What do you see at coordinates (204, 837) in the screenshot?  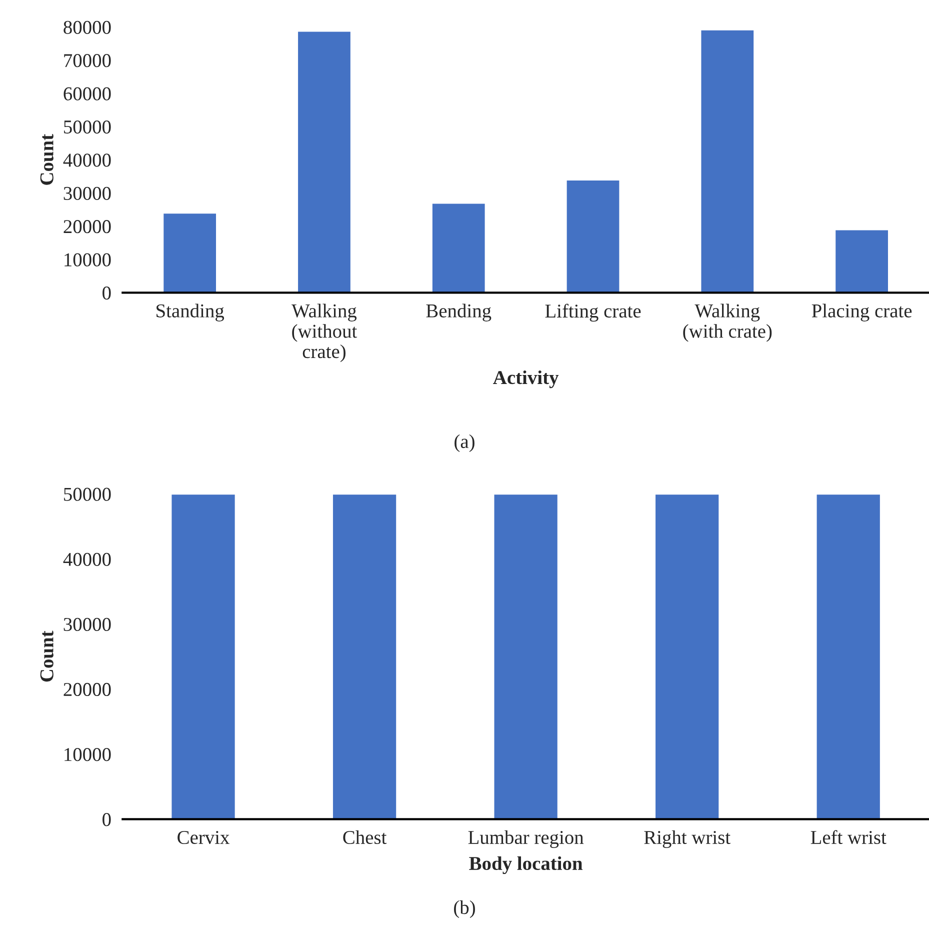 I see `x-tick-label: Cervix` at bounding box center [204, 837].